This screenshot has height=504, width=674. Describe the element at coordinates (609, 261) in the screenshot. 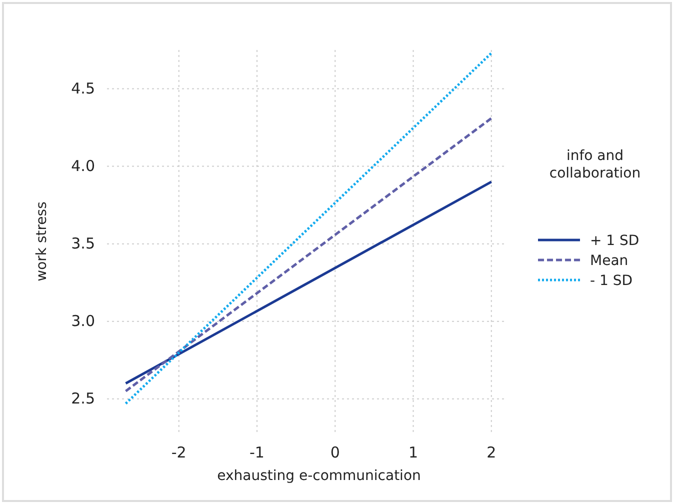

I see `legend-label: Mean` at that location.